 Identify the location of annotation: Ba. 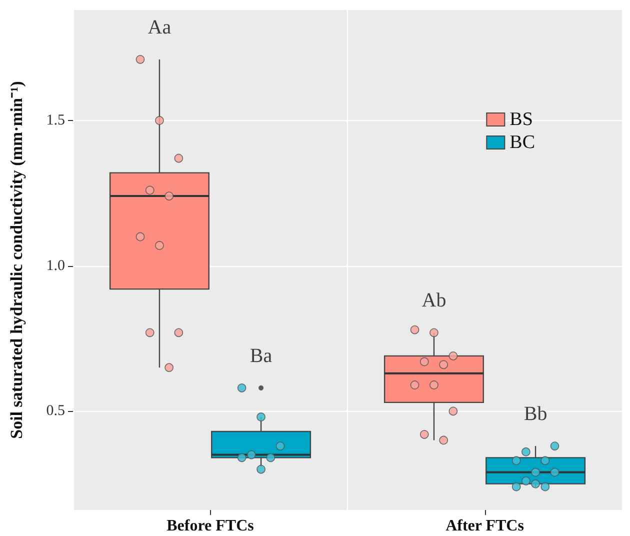
(261, 355).